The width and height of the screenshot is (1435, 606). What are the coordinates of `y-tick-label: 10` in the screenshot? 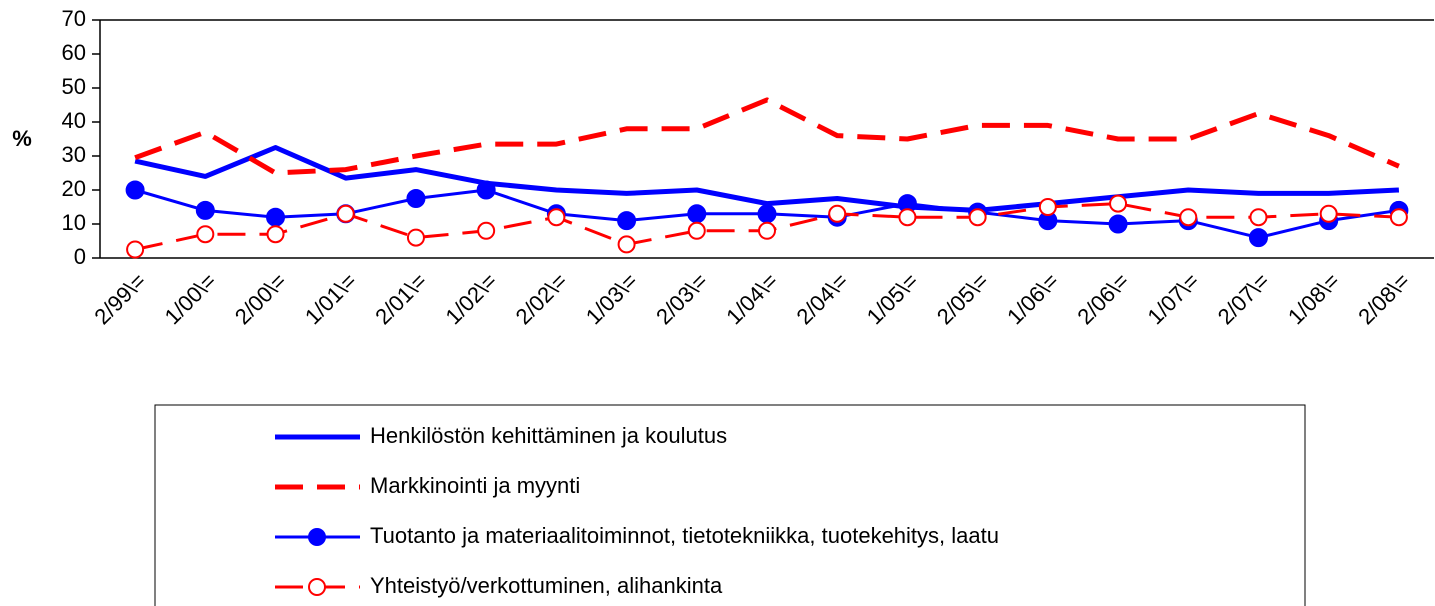 It's located at (74, 222).